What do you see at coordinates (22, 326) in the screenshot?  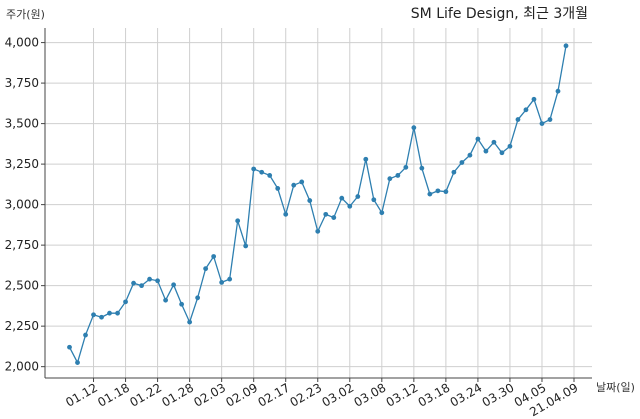 I see `y-tick-label: 2,250` at bounding box center [22, 326].